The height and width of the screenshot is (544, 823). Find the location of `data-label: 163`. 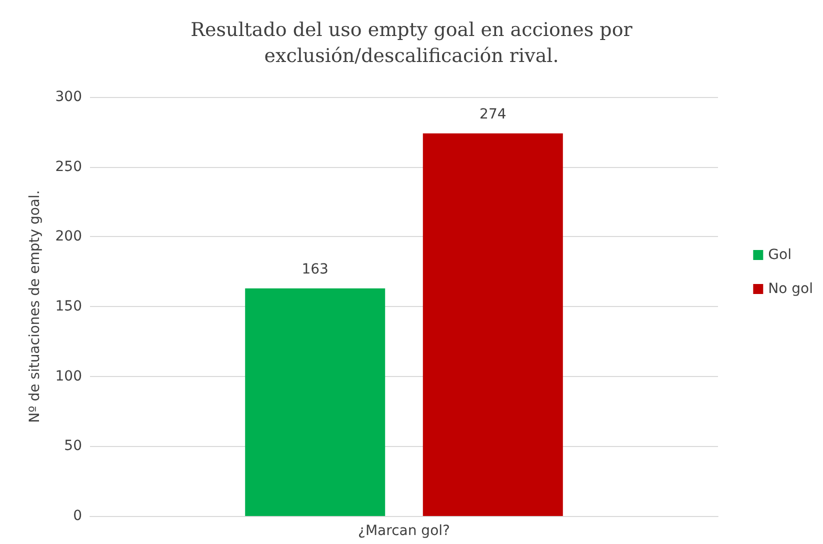

data-label: 163 is located at coordinates (315, 269).